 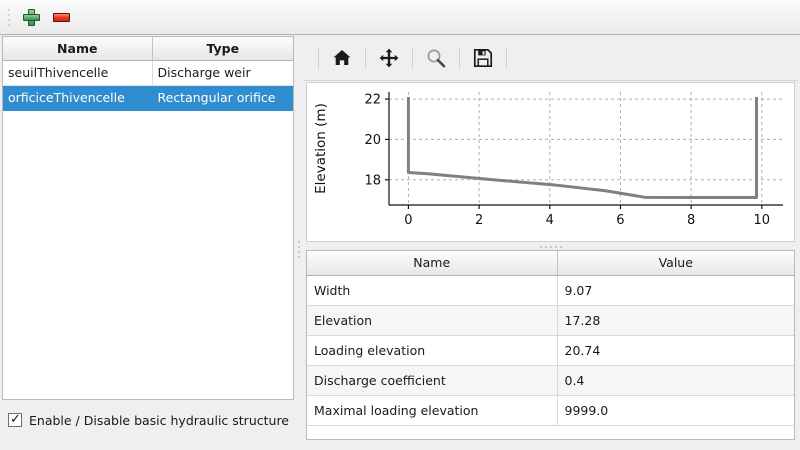 I want to click on profile-line, so click(x=582, y=148).